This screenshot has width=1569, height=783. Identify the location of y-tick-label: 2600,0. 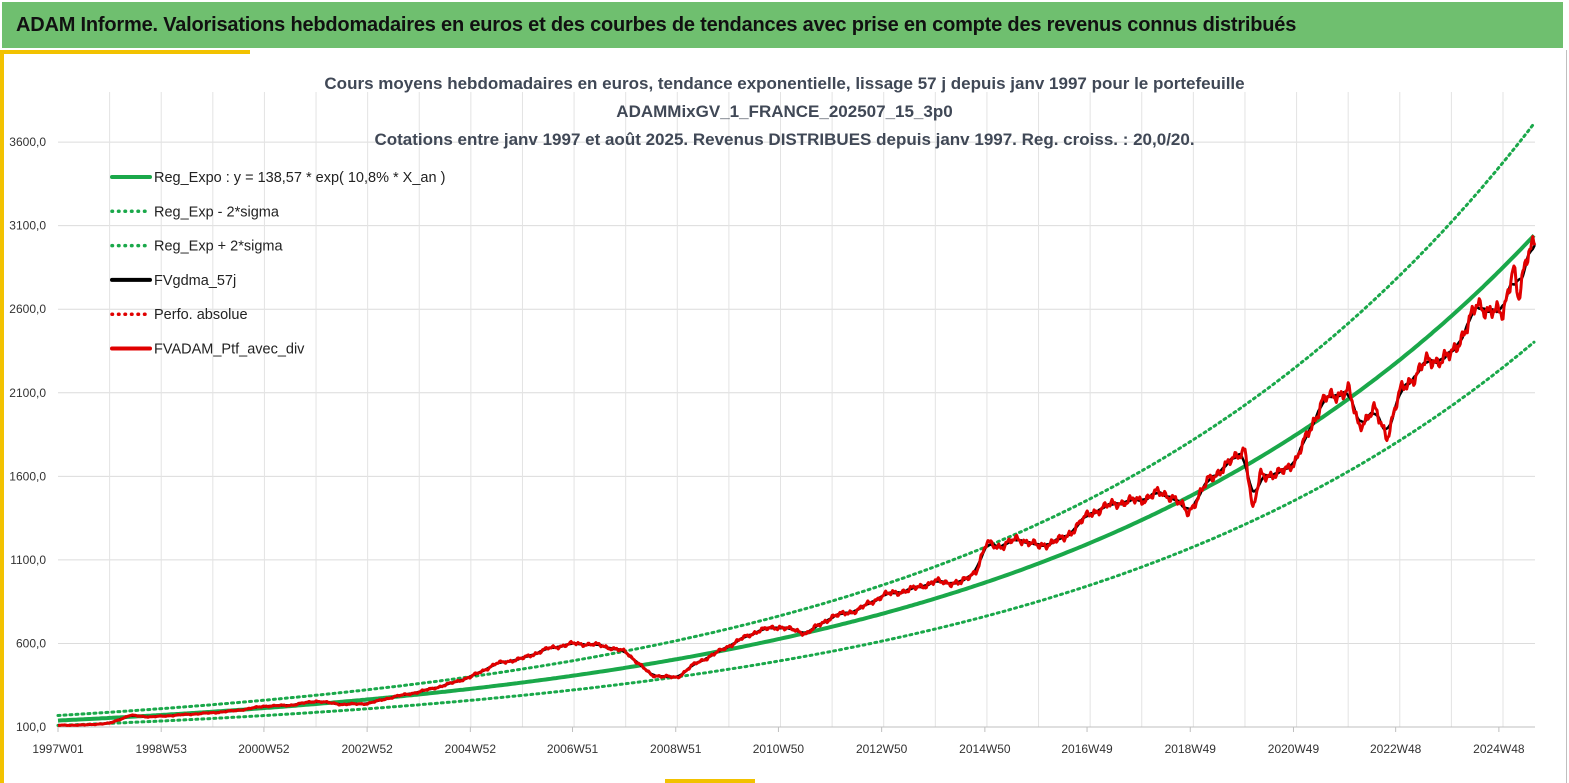
(27, 309).